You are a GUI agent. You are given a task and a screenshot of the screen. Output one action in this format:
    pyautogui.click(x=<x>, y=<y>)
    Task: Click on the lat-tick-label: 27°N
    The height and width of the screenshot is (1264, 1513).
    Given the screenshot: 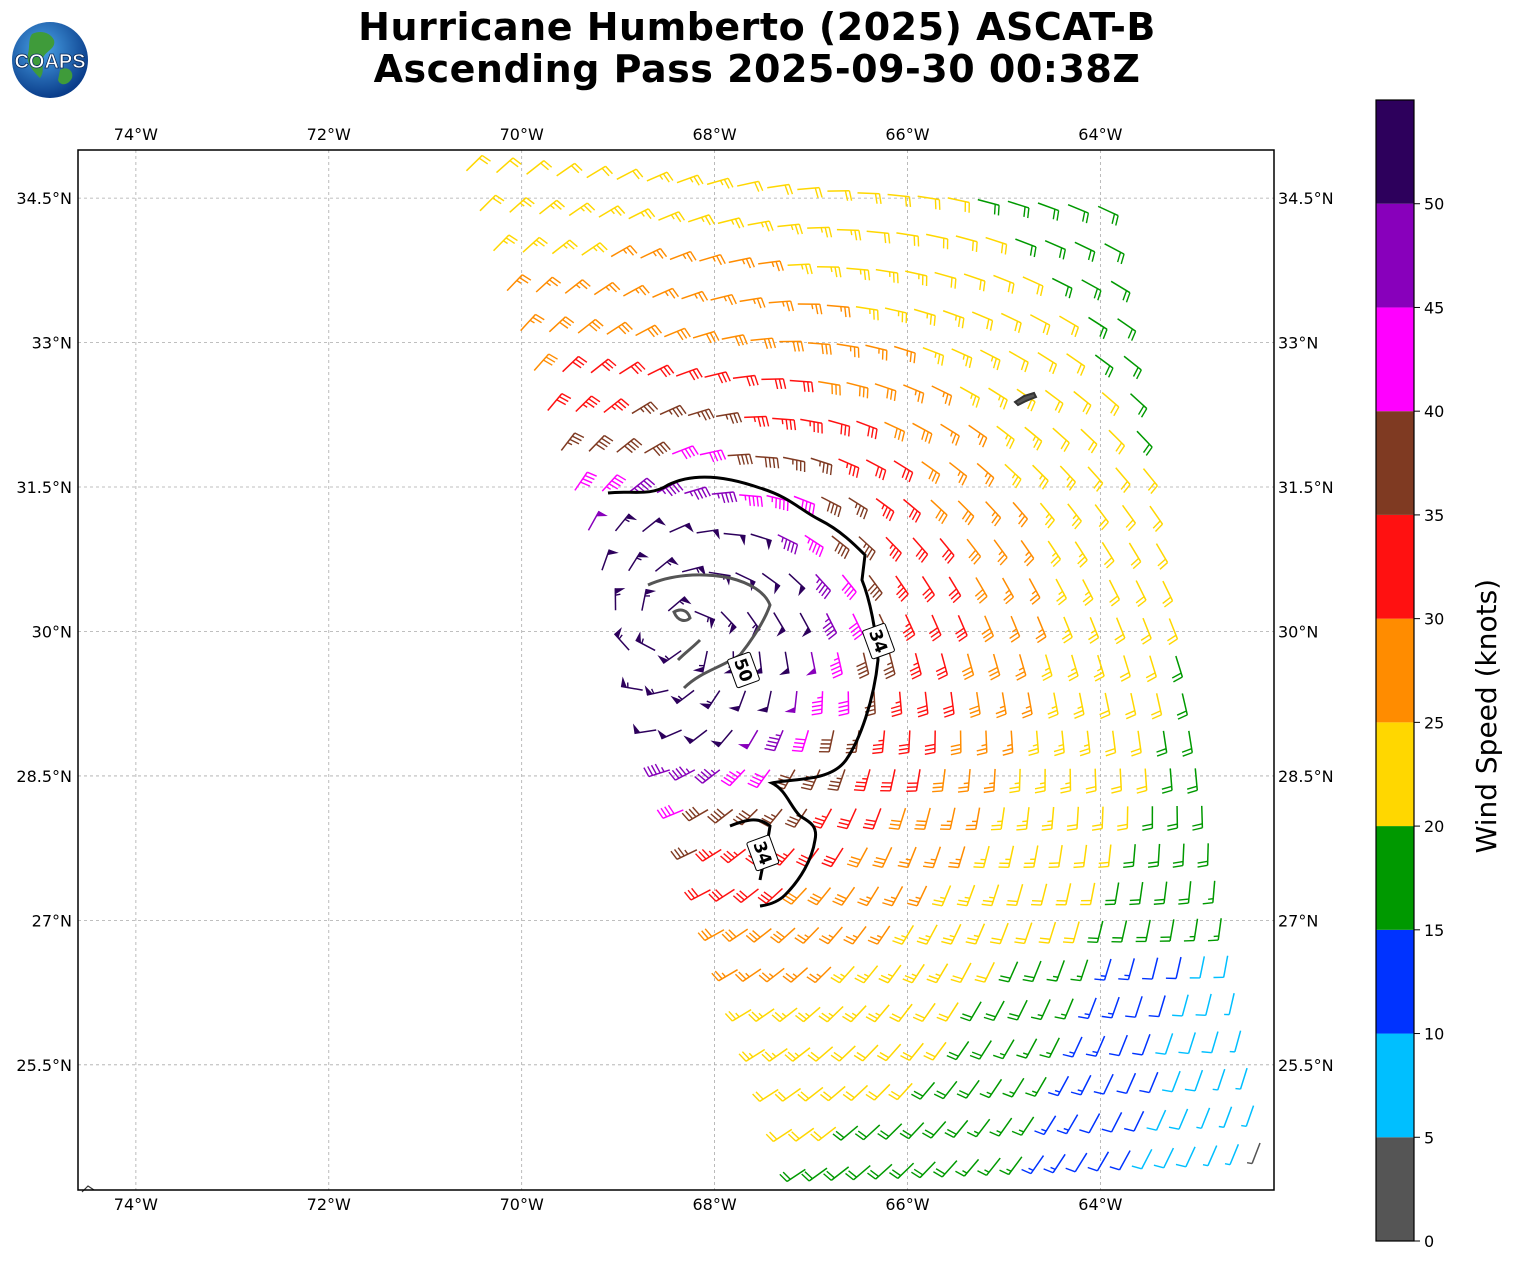 What is the action you would take?
    pyautogui.click(x=1298, y=920)
    